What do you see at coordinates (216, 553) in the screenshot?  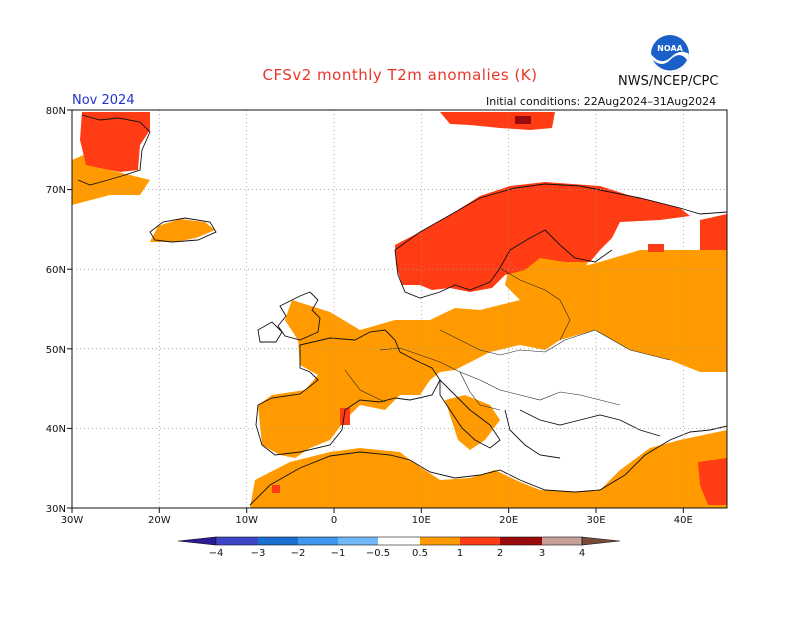 I see `colorbar-label: −4` at bounding box center [216, 553].